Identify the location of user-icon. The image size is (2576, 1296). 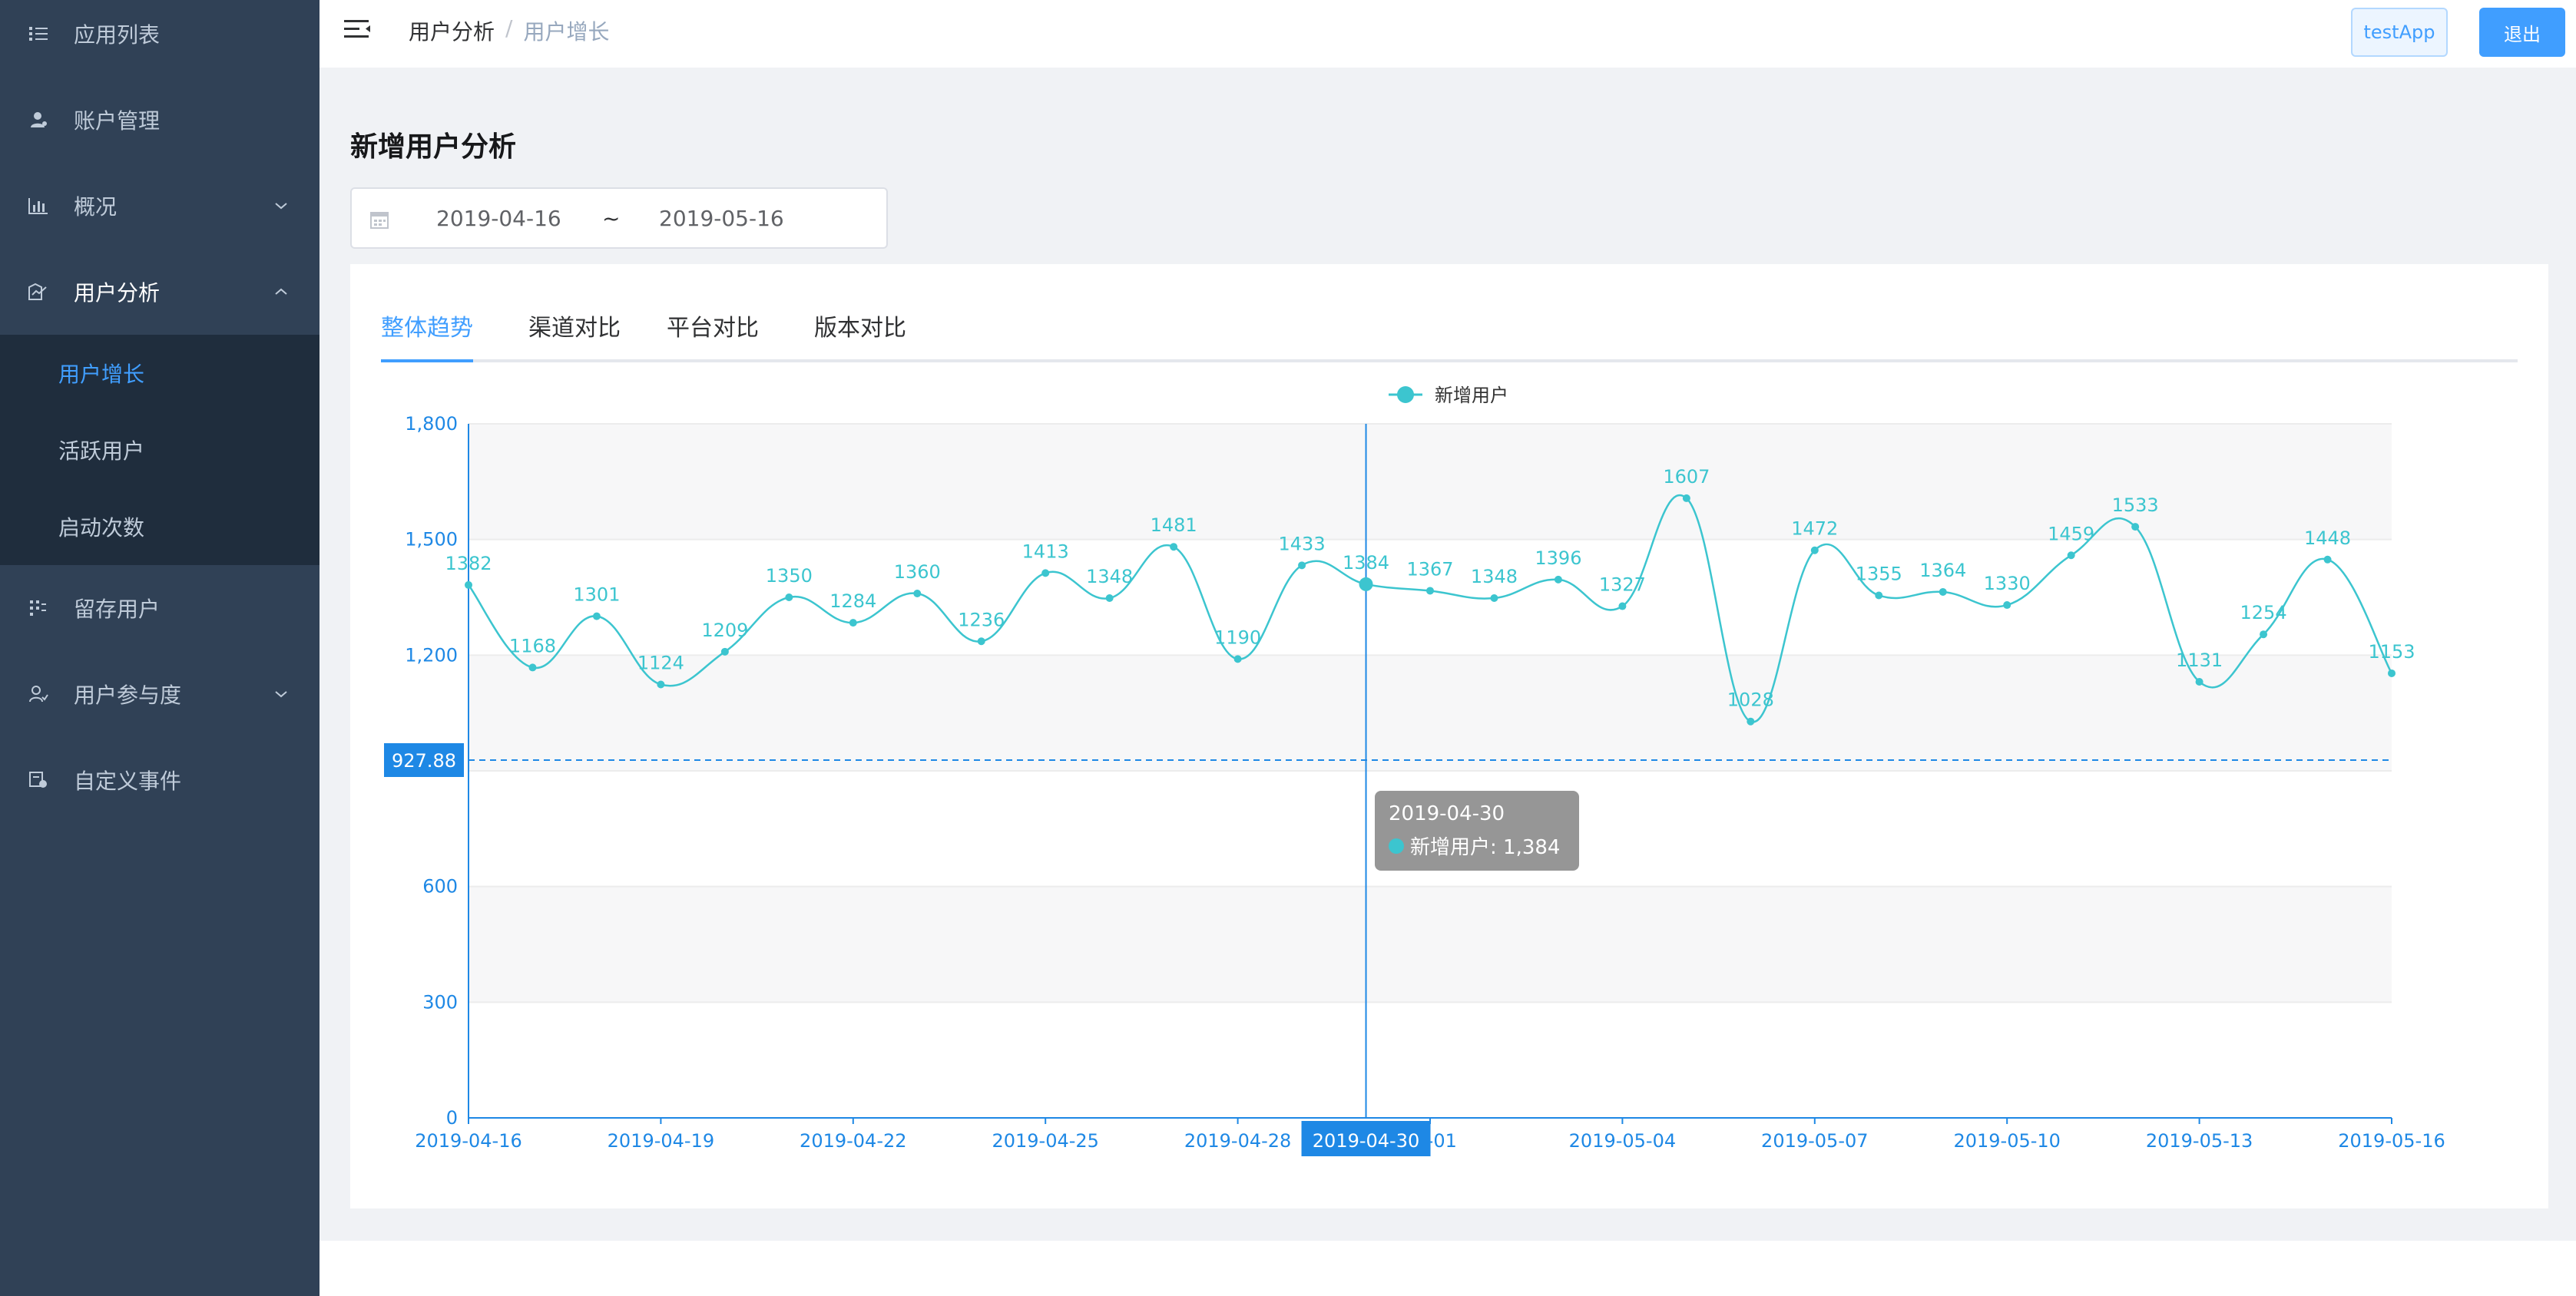
(38, 120).